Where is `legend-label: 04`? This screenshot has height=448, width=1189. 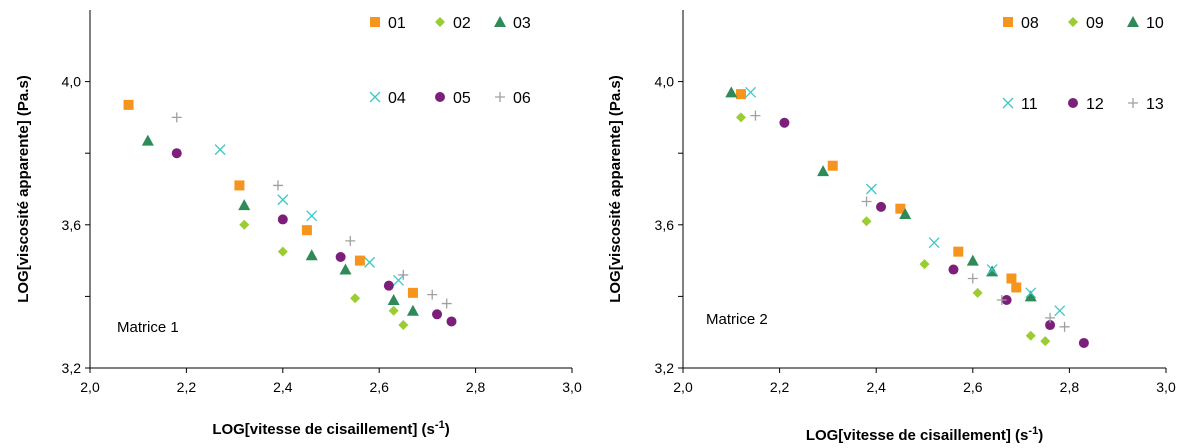
legend-label: 04 is located at coordinates (397, 98).